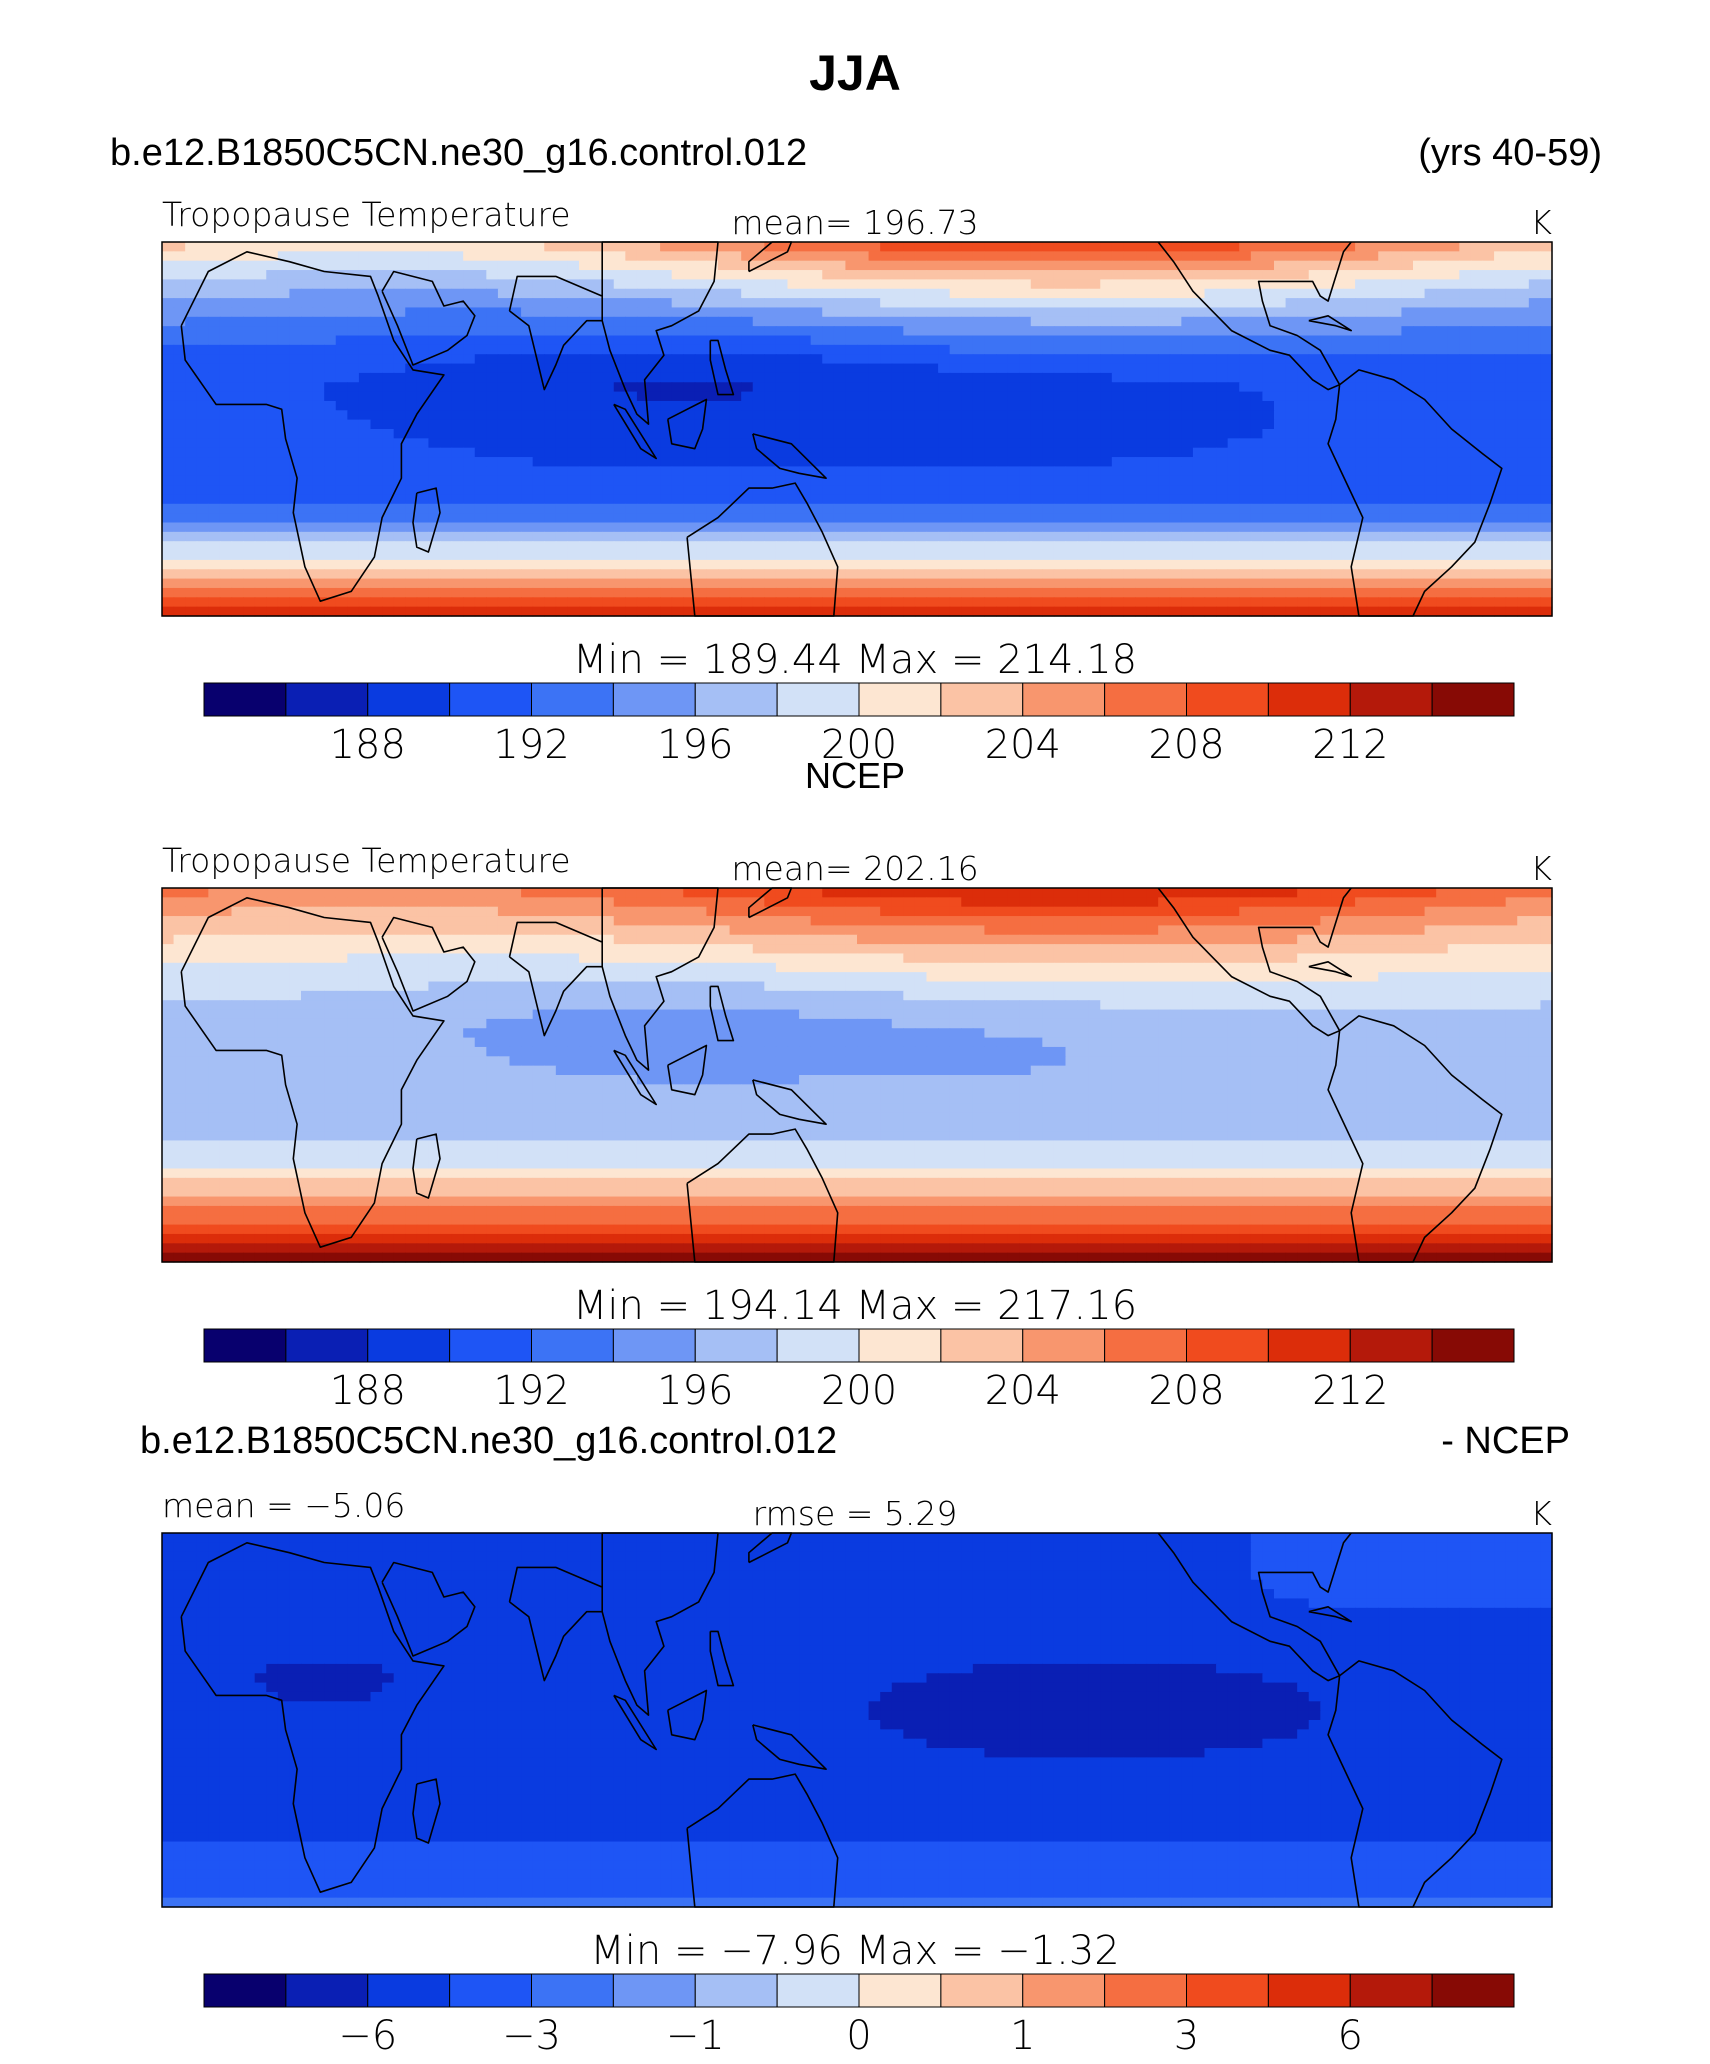 This screenshot has width=1710, height=2064. What do you see at coordinates (855, 1306) in the screenshot?
I see `min-max-label: Min = 194.14 Max = 217.16` at bounding box center [855, 1306].